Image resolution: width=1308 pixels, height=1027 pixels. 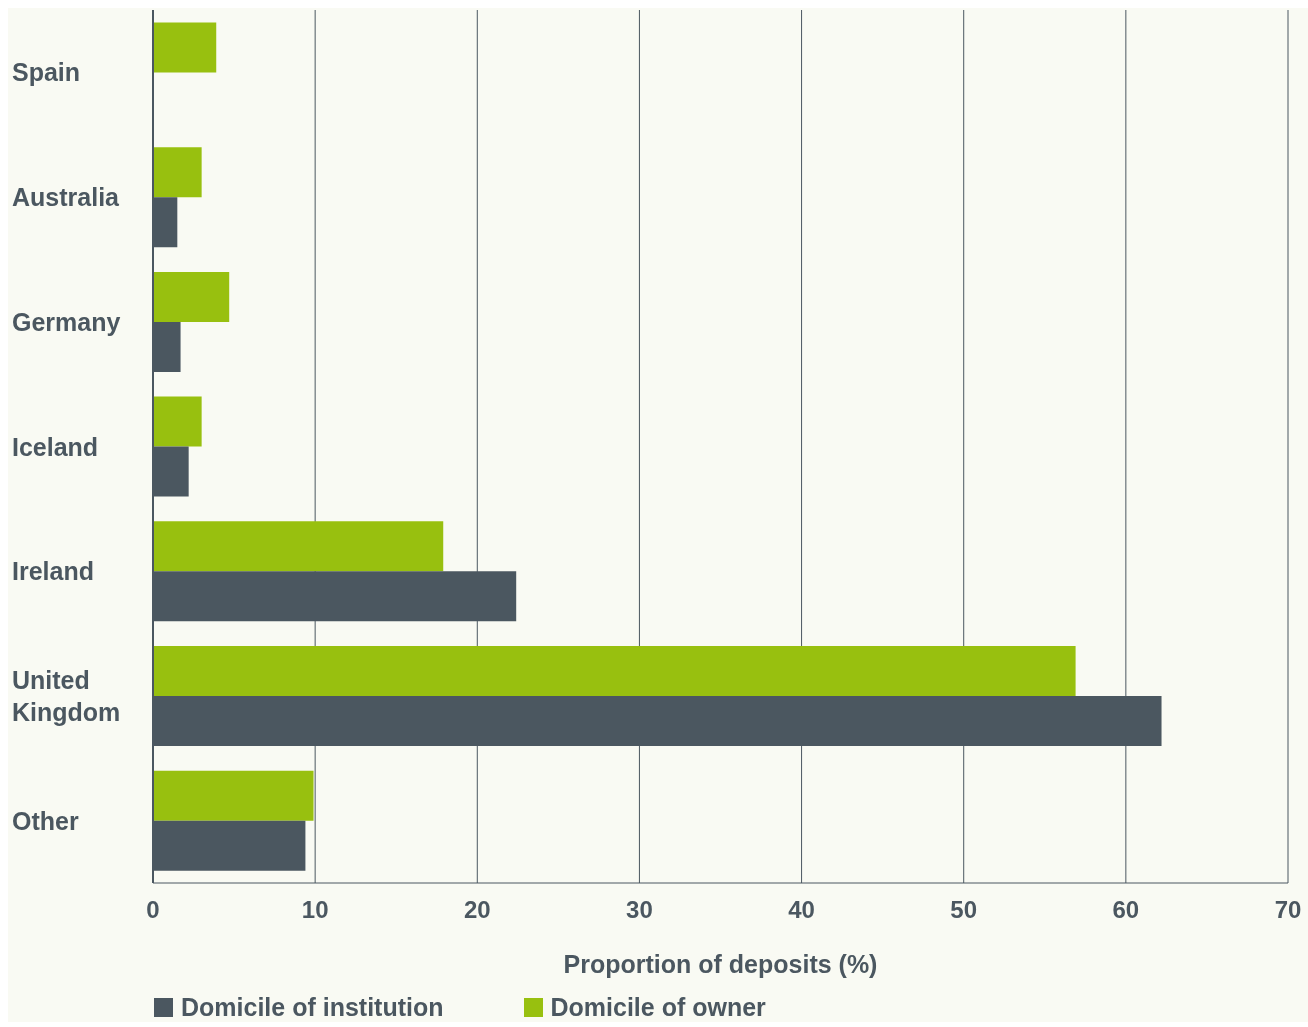 What do you see at coordinates (66, 695) in the screenshot?
I see `y-tick-label: United Kingdom` at bounding box center [66, 695].